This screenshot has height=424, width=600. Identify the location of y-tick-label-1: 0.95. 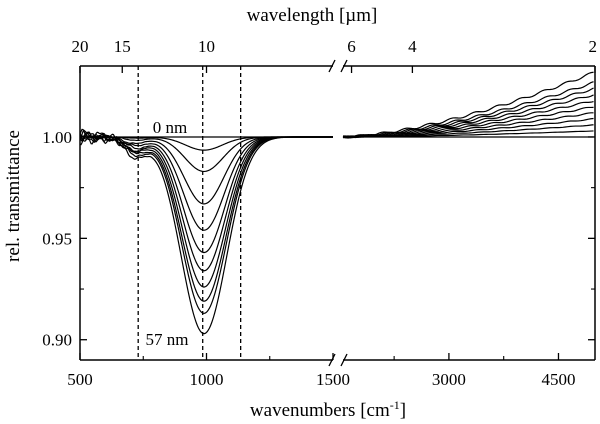
(57, 238).